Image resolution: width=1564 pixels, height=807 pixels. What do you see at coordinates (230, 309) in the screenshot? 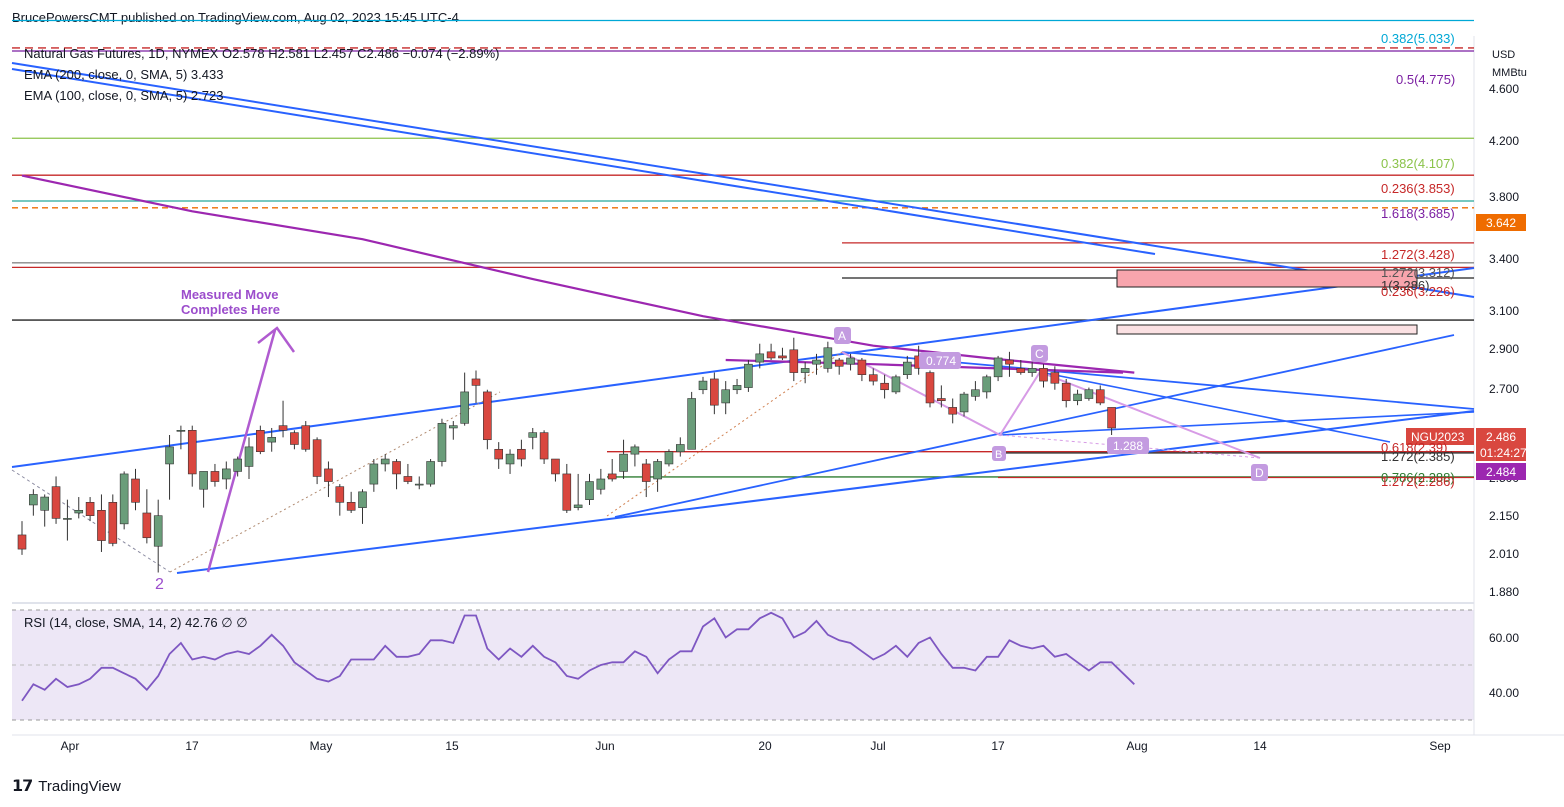
I see `measured-move-line2: Completes Here` at bounding box center [230, 309].